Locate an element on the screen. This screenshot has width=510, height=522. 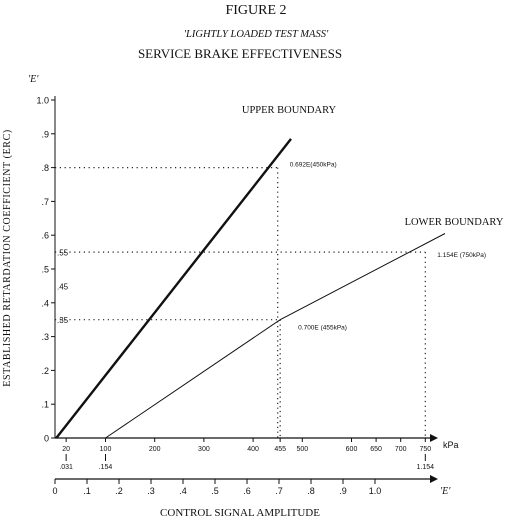
y-tick-label: .9 is located at coordinates (45, 134).